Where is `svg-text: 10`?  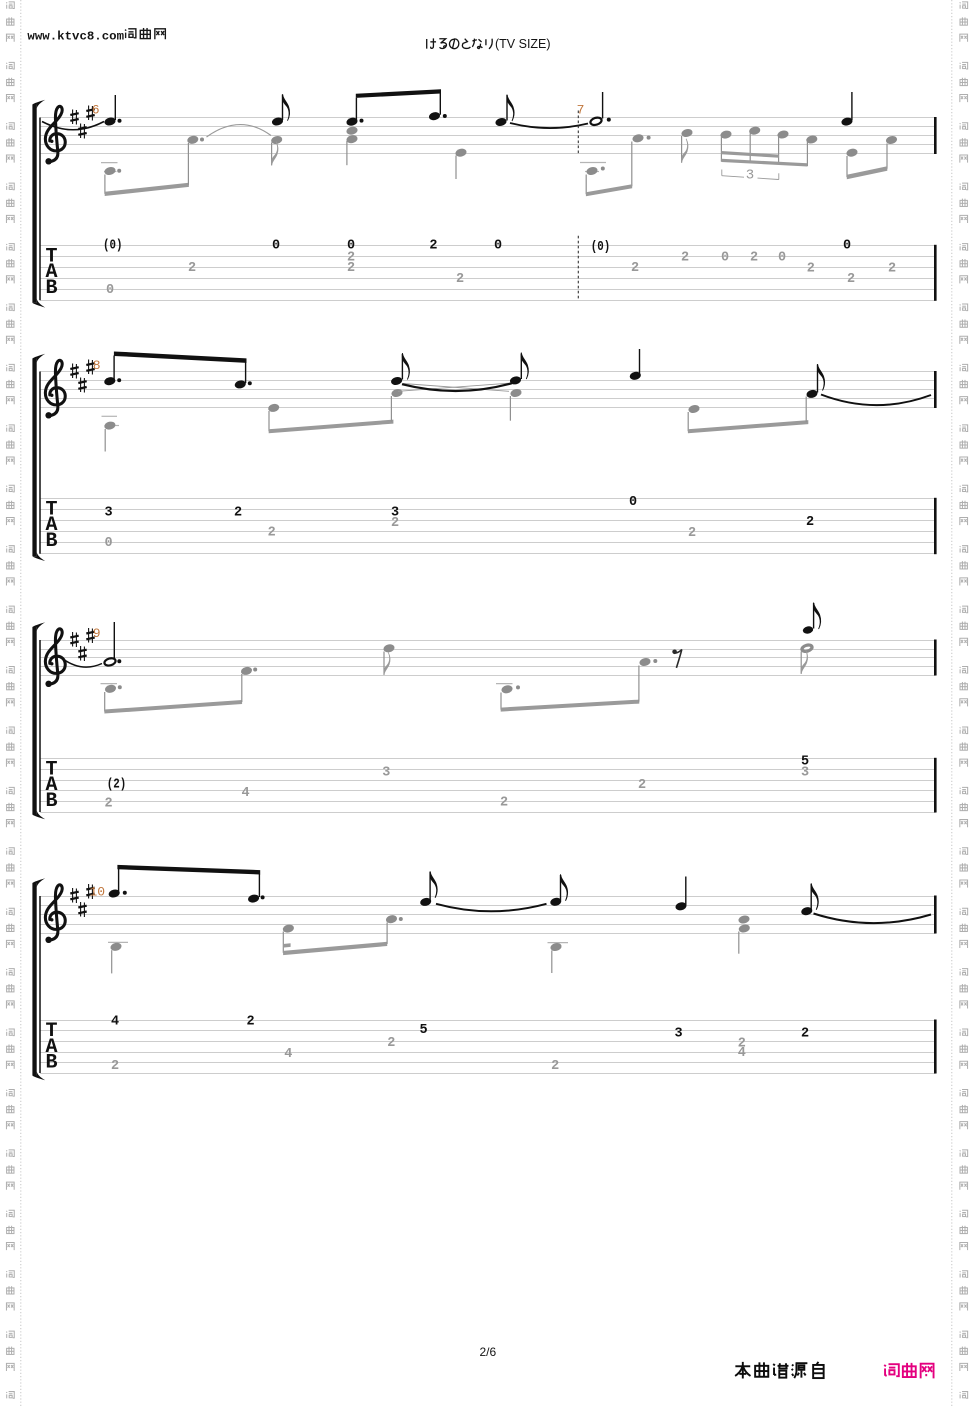
svg-text: 10 is located at coordinates (97, 892).